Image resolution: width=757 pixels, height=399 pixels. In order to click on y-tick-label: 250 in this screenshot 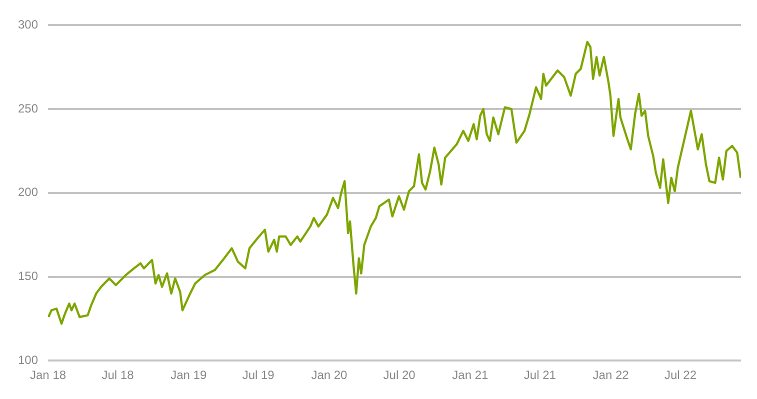, I will do `click(28, 108)`.